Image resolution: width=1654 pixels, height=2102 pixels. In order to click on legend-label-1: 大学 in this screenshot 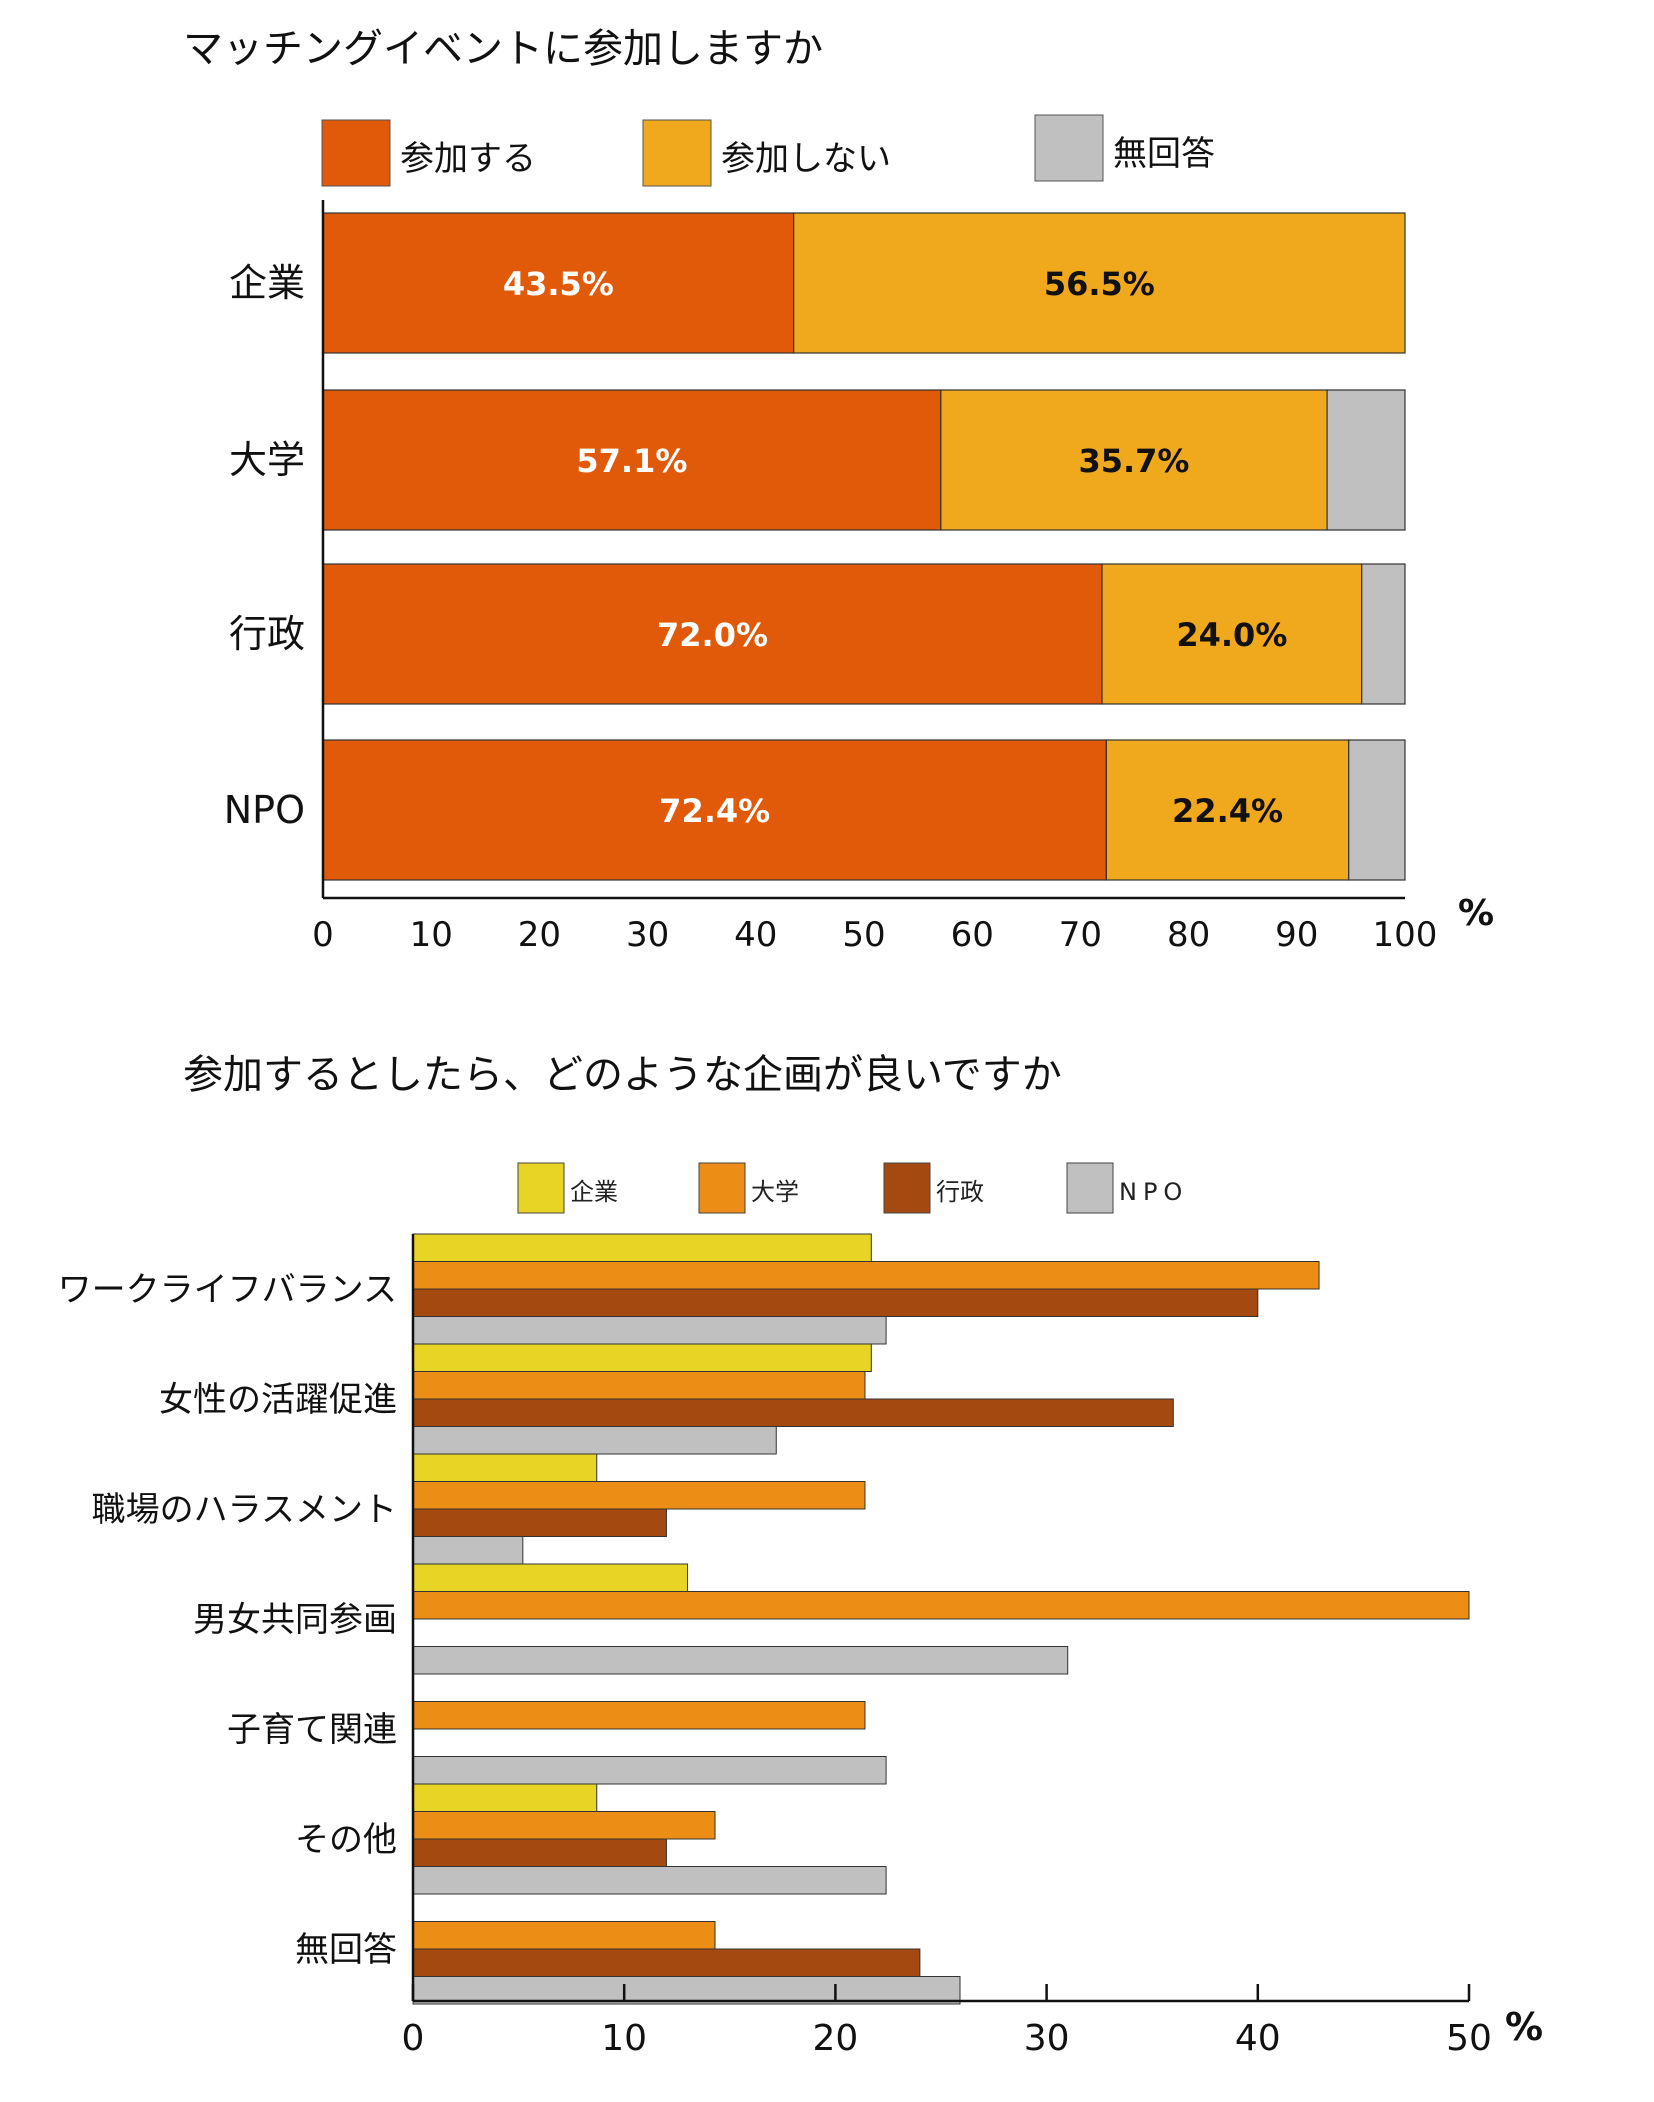, I will do `click(775, 1192)`.